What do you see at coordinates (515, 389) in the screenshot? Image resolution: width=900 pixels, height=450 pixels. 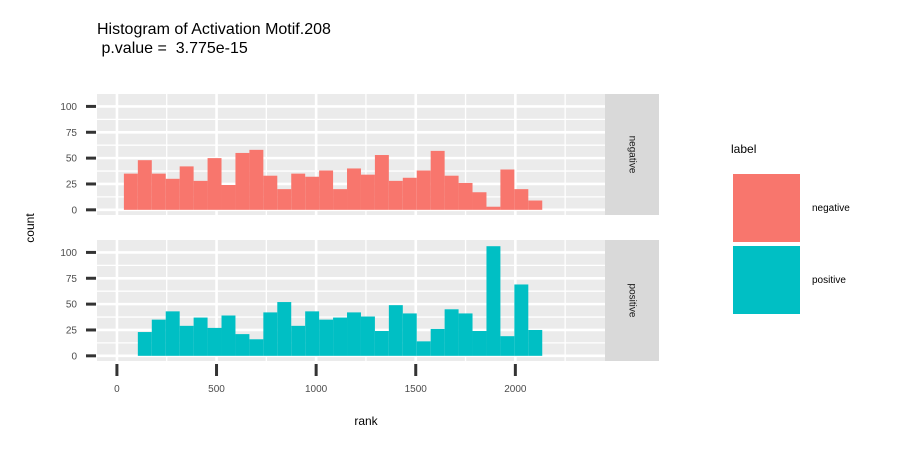 I see `x-tick-label: 2000` at bounding box center [515, 389].